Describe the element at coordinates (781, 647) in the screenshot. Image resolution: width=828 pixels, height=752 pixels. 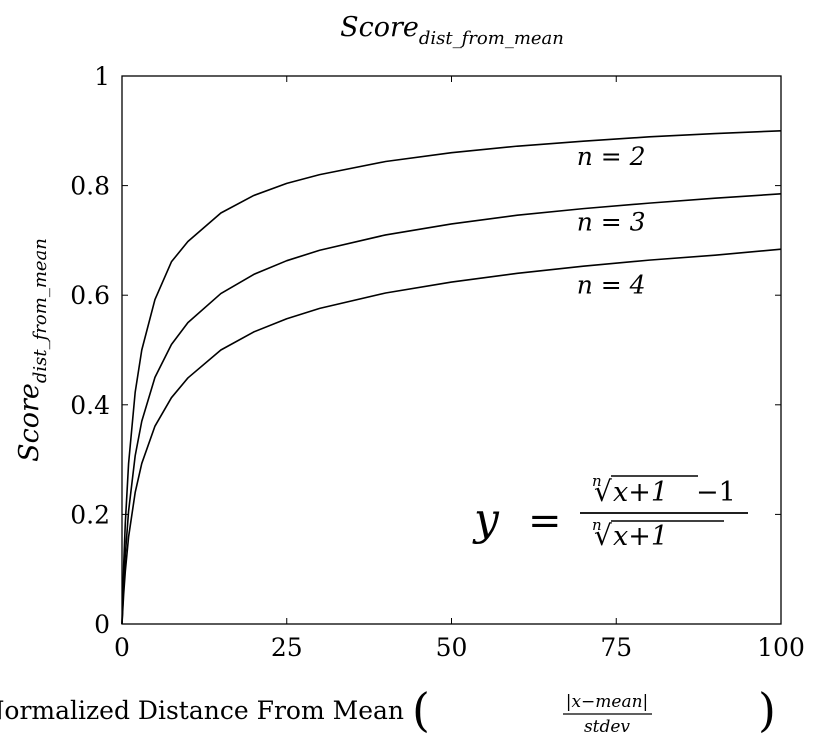
I see `x-tick-label: 100` at that location.